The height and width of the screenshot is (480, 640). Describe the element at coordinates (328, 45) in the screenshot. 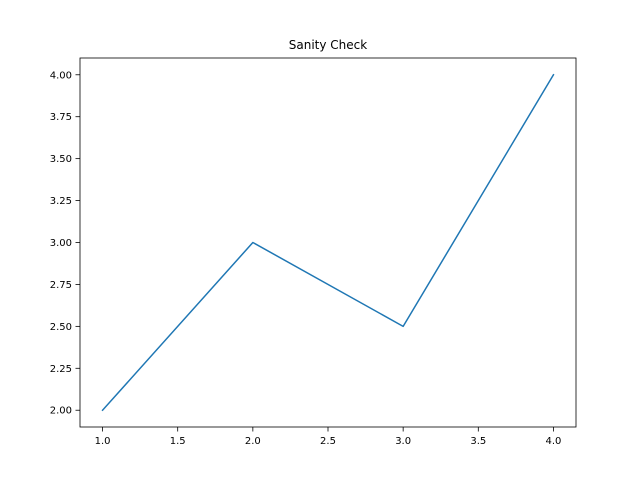

I see `chart-title: Sanity Check` at that location.